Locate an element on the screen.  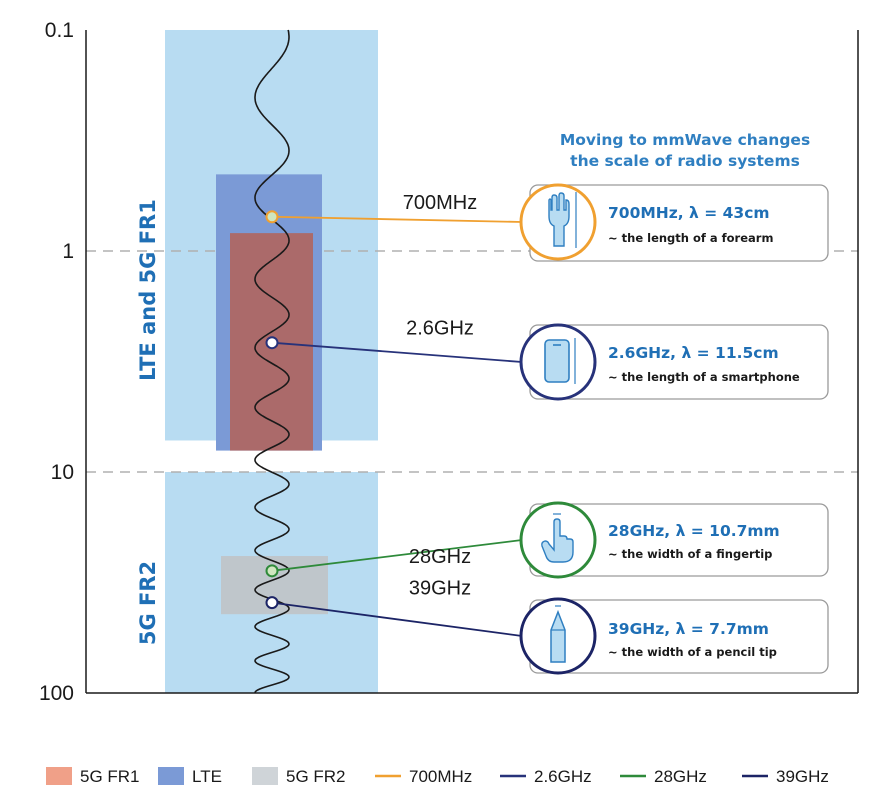
legend-label: 2.6GHz is located at coordinates (563, 776).